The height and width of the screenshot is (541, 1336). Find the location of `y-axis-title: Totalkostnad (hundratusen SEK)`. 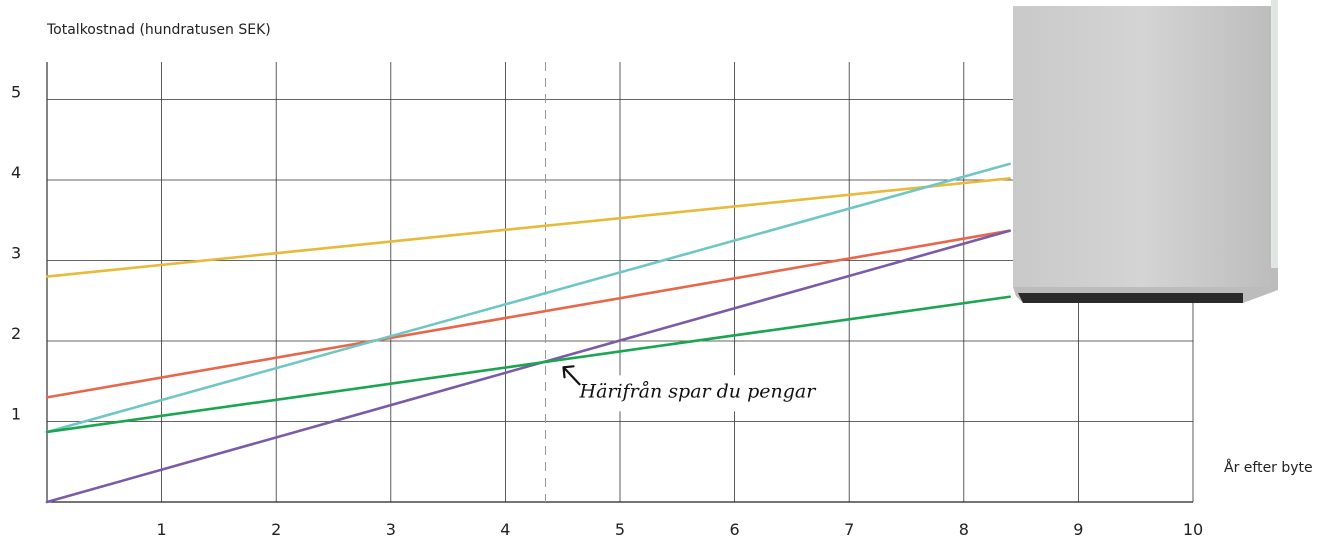

y-axis-title: Totalkostnad (hundratusen SEK) is located at coordinates (158, 30).